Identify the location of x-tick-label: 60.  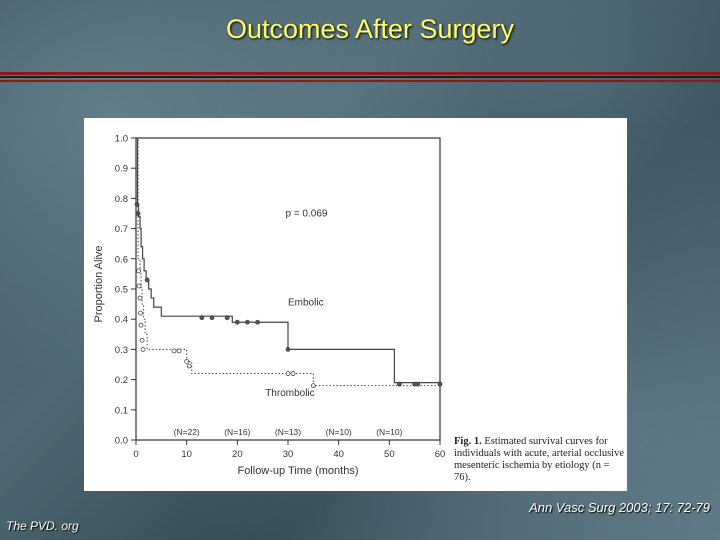
(440, 454).